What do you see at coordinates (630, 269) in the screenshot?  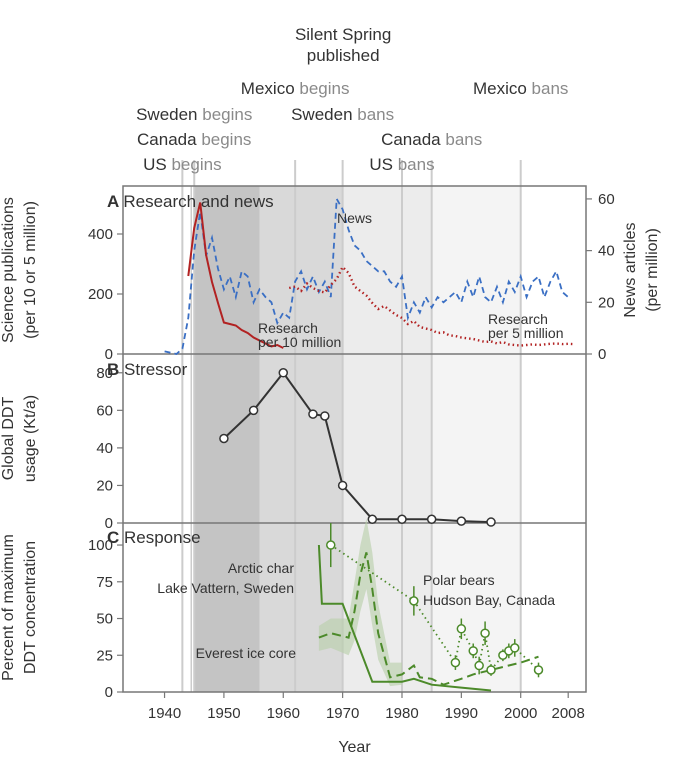 I see `panel-a-right-y-label: News articles` at bounding box center [630, 269].